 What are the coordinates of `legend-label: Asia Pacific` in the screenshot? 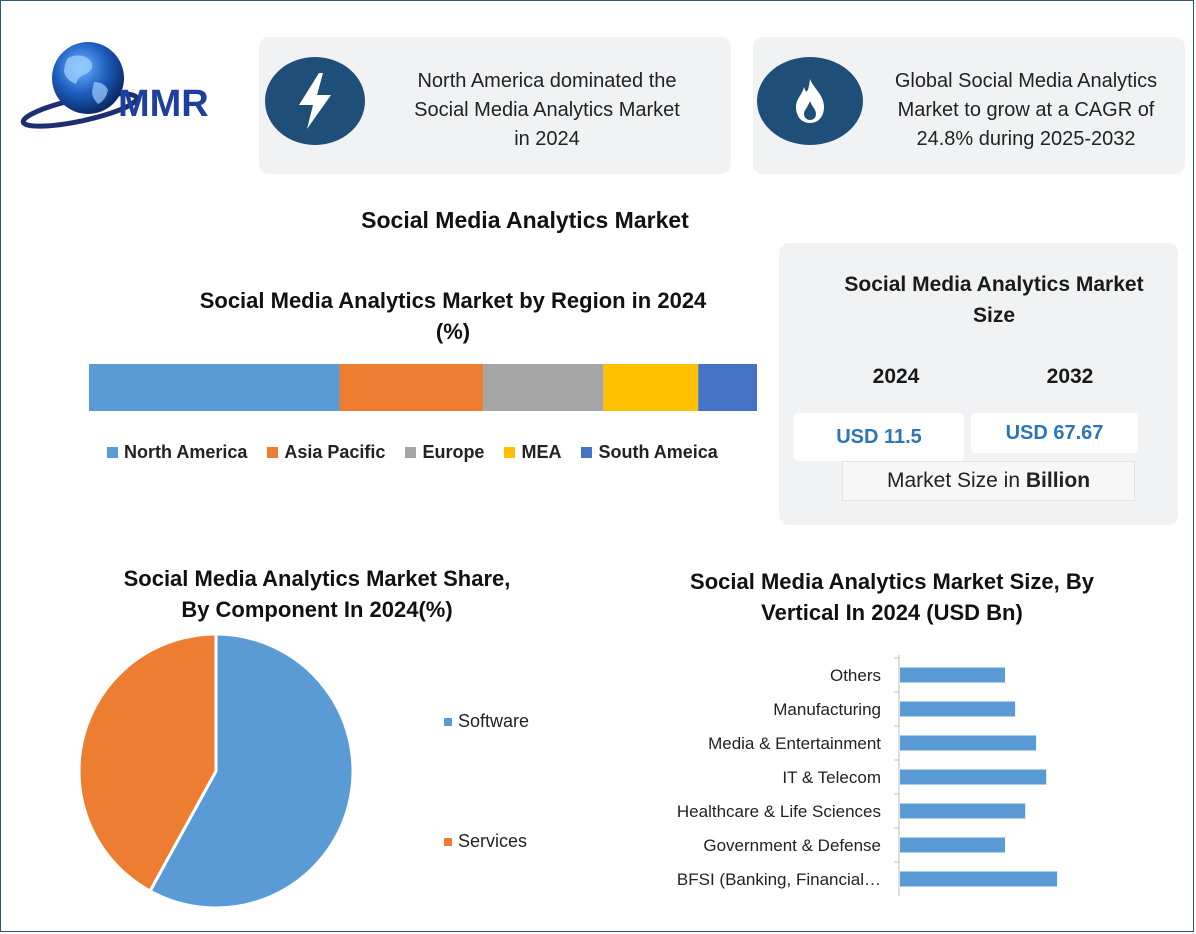 It's located at (335, 452).